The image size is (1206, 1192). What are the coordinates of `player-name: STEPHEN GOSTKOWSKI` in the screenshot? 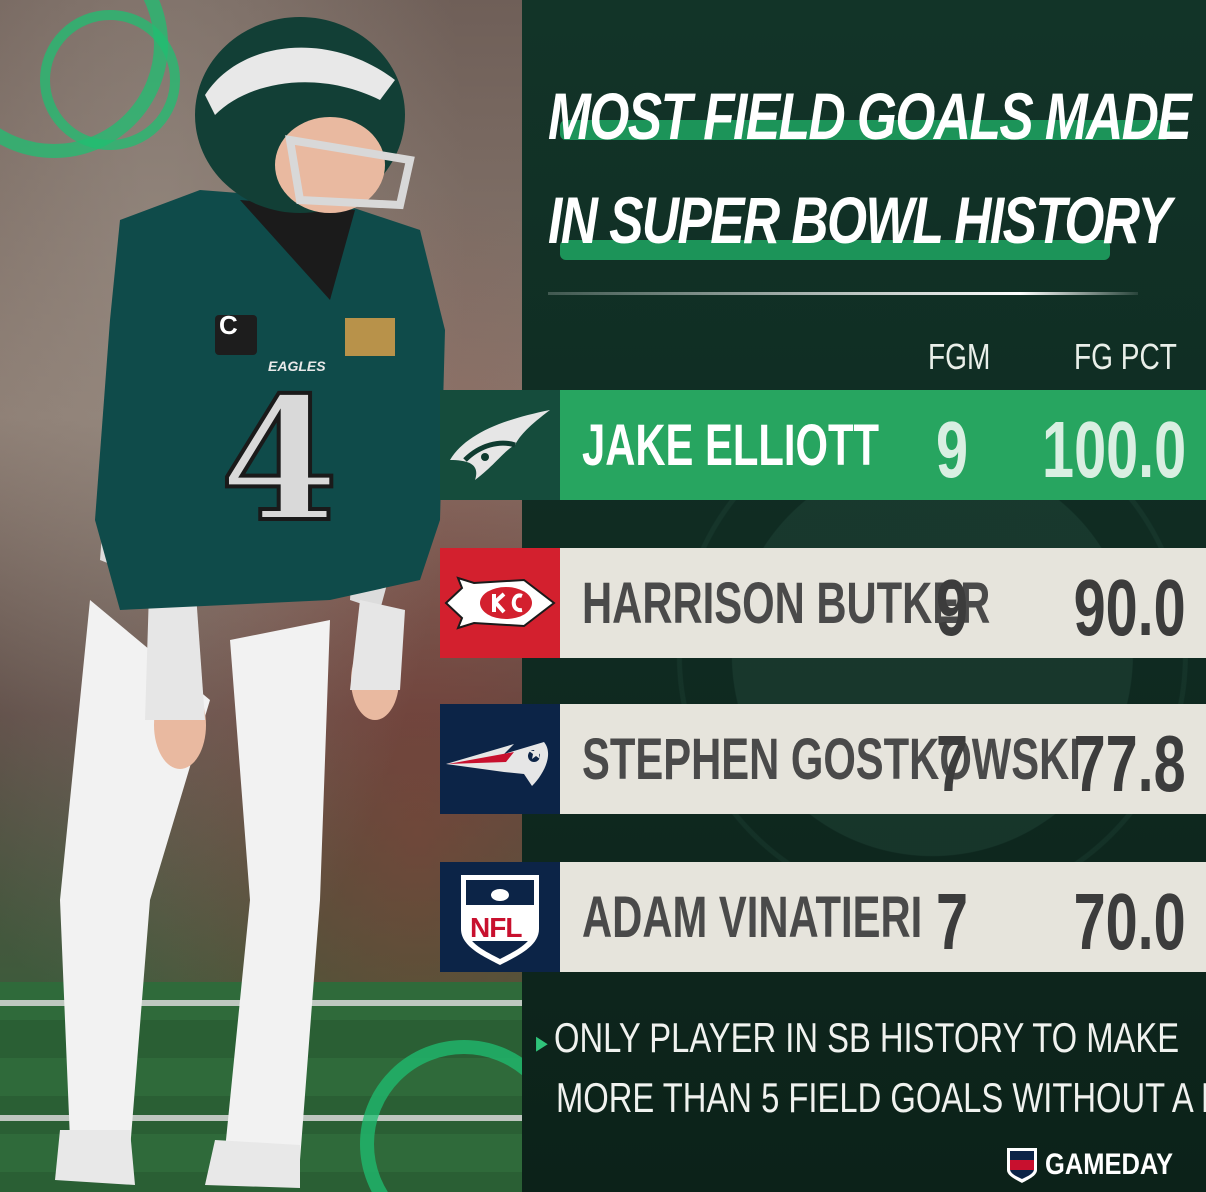 It's located at (831, 759).